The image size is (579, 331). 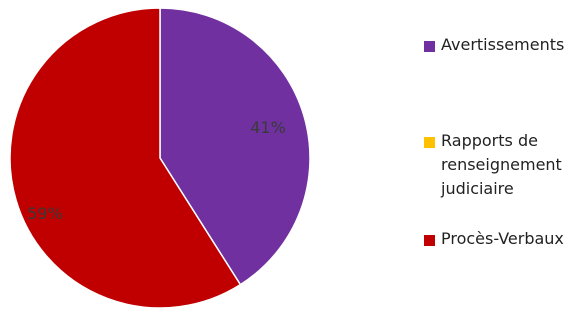 I want to click on pie-label-avertissements: 41%, so click(x=268, y=127).